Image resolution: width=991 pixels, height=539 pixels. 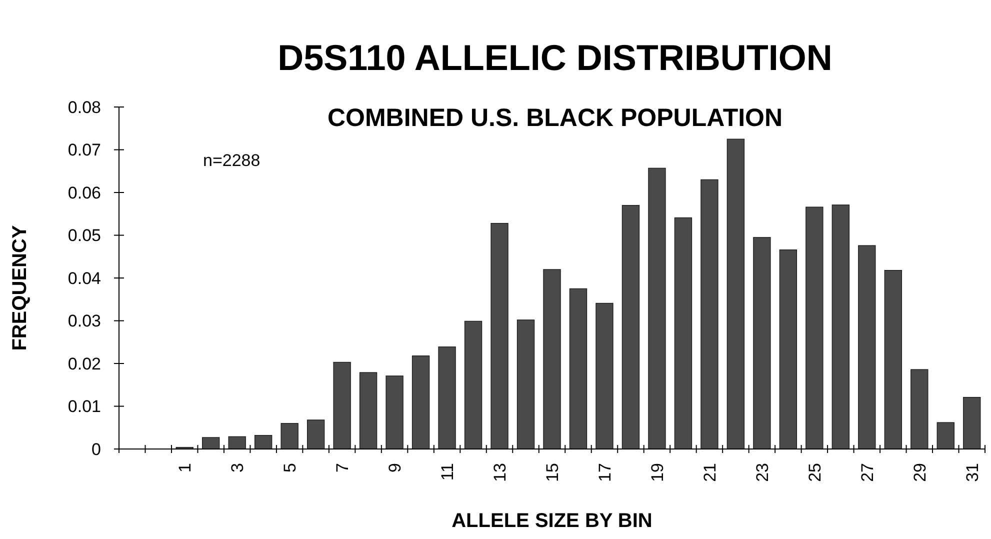 I want to click on x-tick-label: 15, so click(x=552, y=472).